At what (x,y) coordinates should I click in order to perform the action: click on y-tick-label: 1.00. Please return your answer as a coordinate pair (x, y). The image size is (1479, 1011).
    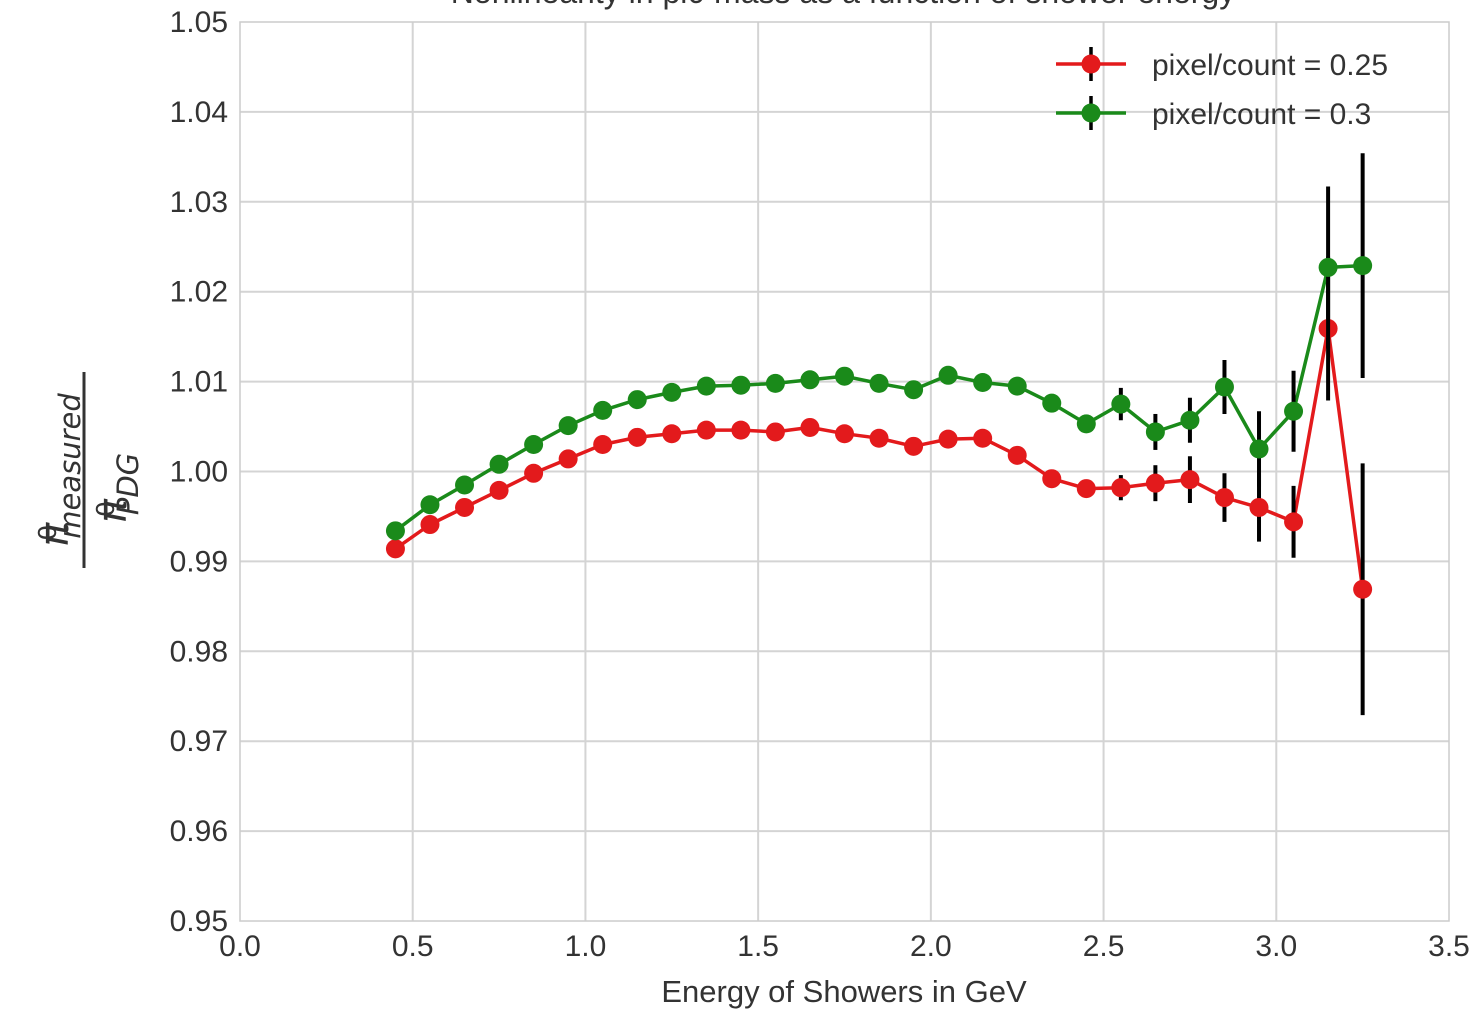
    Looking at the image, I should click on (199, 472).